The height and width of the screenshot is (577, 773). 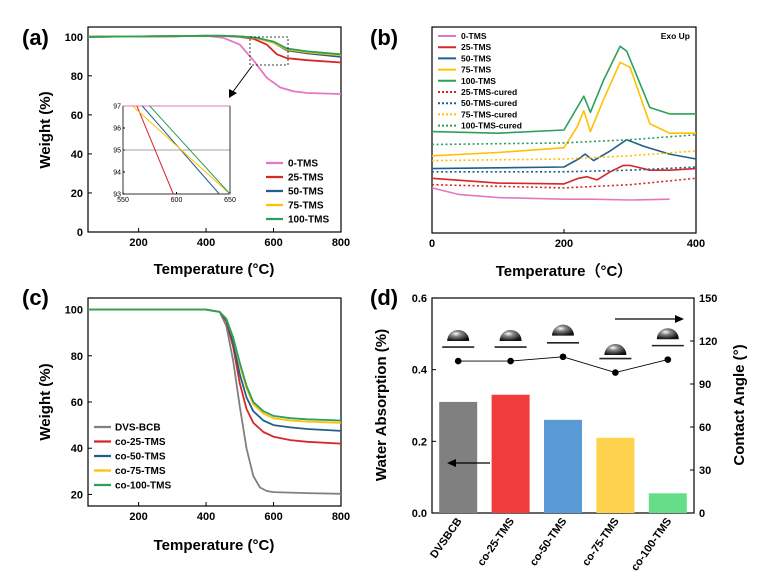 I want to click on panel-a-frame, so click(x=214, y=129).